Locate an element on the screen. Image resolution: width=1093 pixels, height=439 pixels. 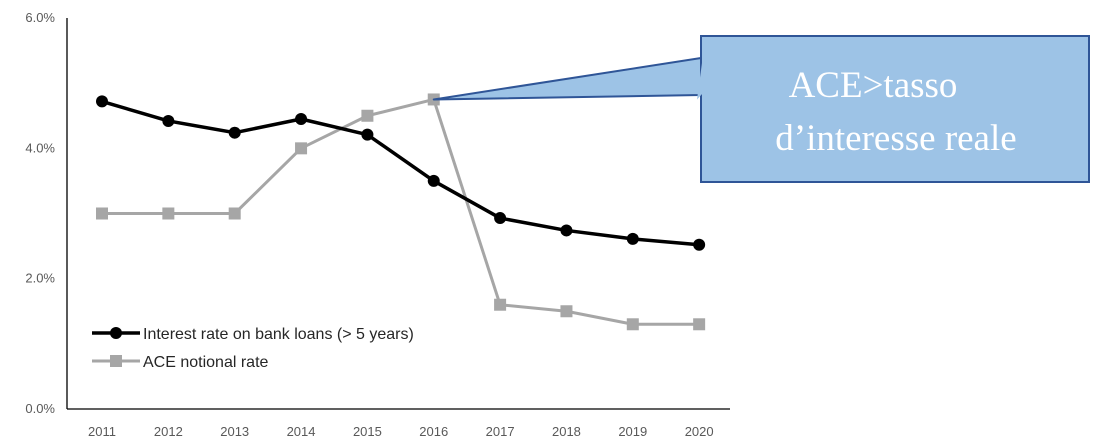
point-ace-notional-rate-2018 is located at coordinates (566, 311).